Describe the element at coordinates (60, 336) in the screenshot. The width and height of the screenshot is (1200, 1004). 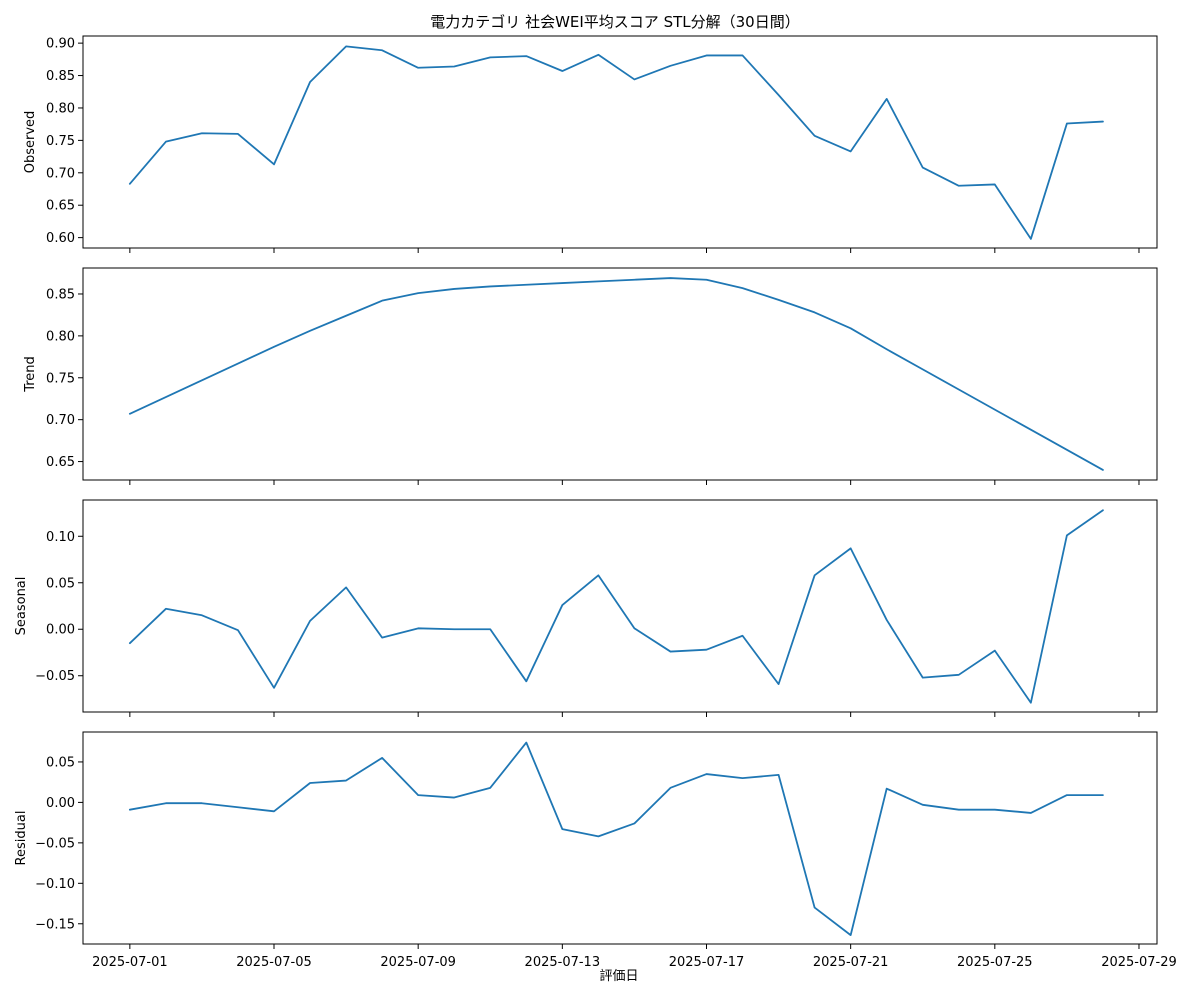
I see `trend-y-tick-label: 0.80` at that location.